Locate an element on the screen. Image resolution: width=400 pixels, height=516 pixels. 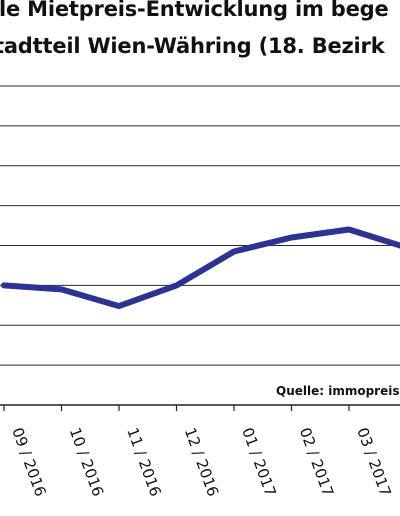
x-tick-label: 11 / 2016 is located at coordinates (143, 462).